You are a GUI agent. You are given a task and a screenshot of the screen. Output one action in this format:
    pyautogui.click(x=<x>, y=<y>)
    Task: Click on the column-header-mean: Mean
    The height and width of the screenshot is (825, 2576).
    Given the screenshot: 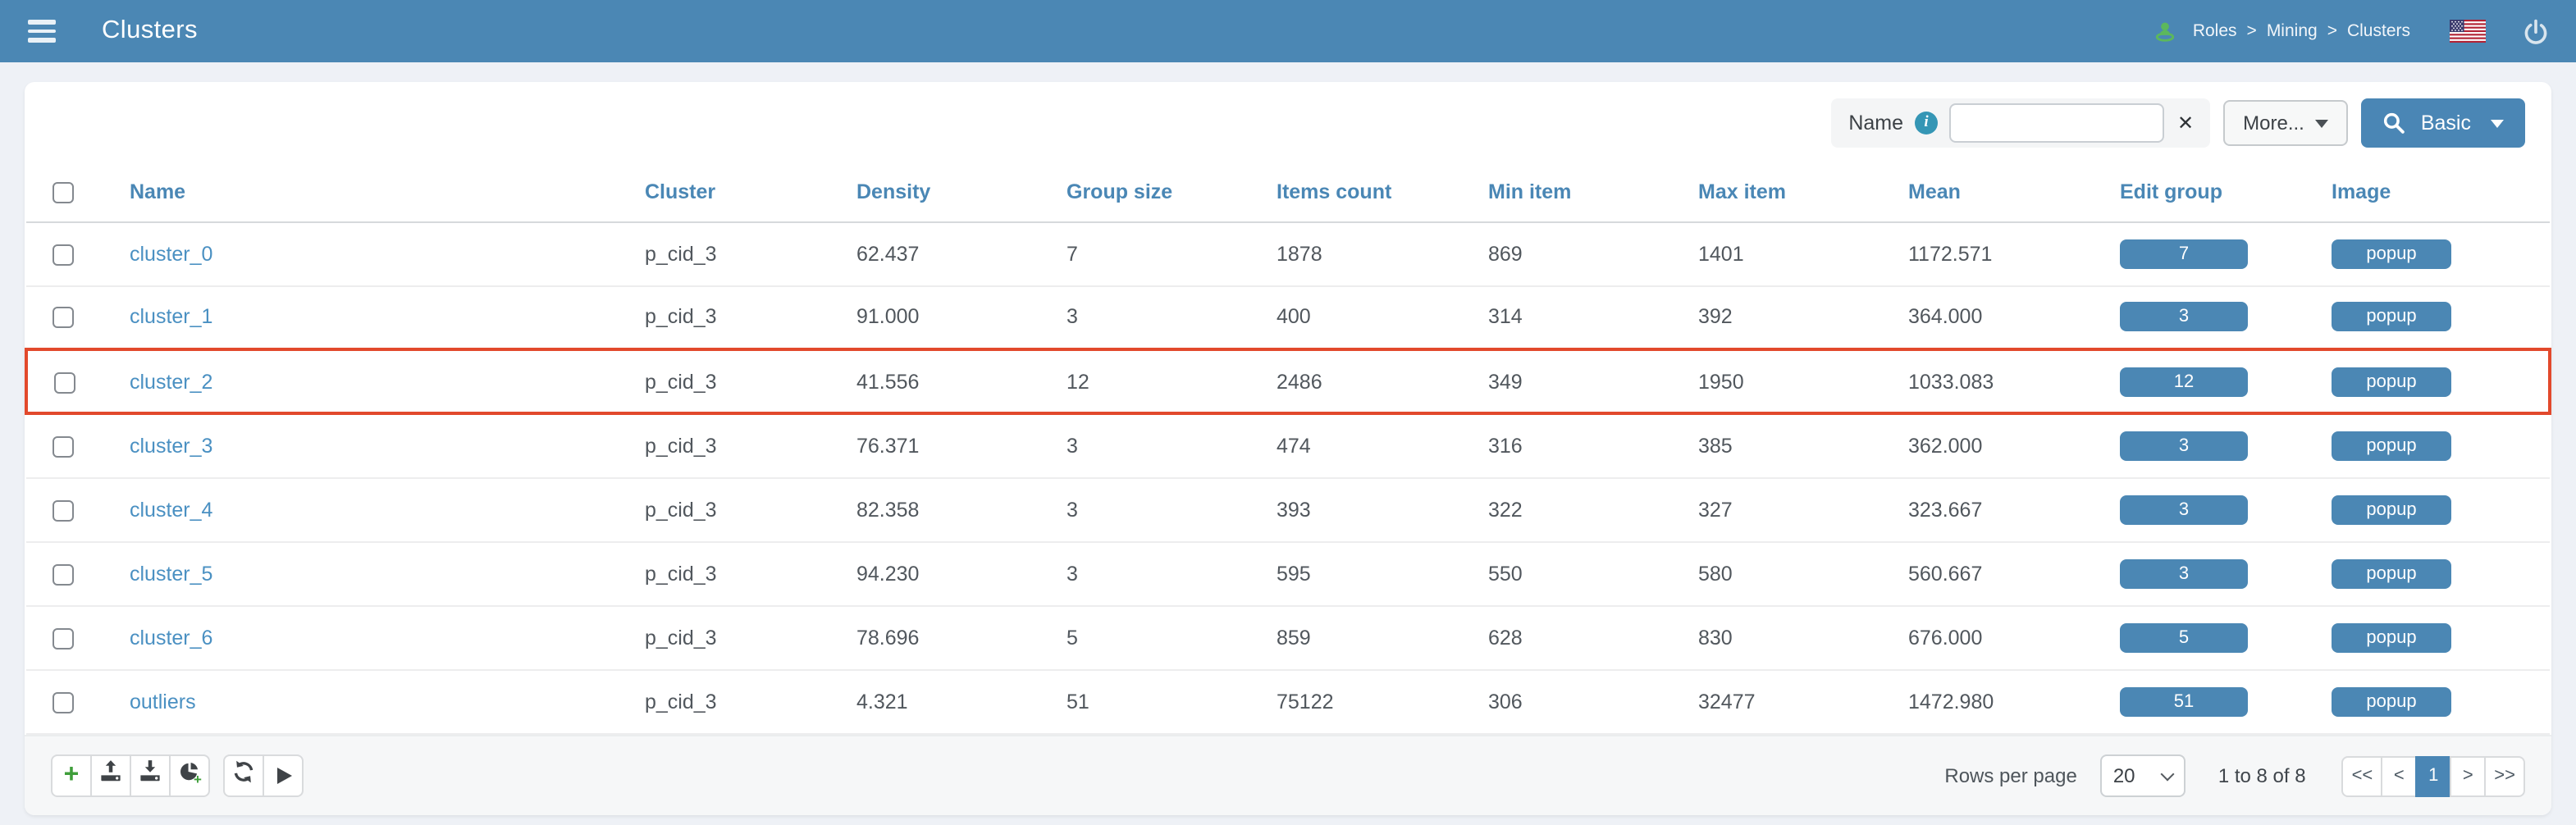 What is the action you would take?
    pyautogui.click(x=2014, y=192)
    